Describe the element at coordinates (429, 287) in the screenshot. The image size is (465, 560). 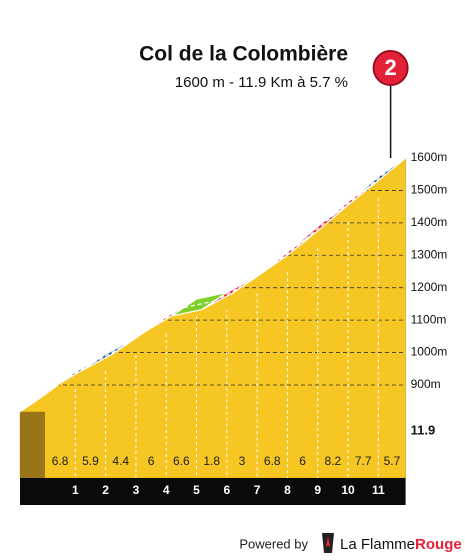
I see `y-tick-label: 1200m` at that location.